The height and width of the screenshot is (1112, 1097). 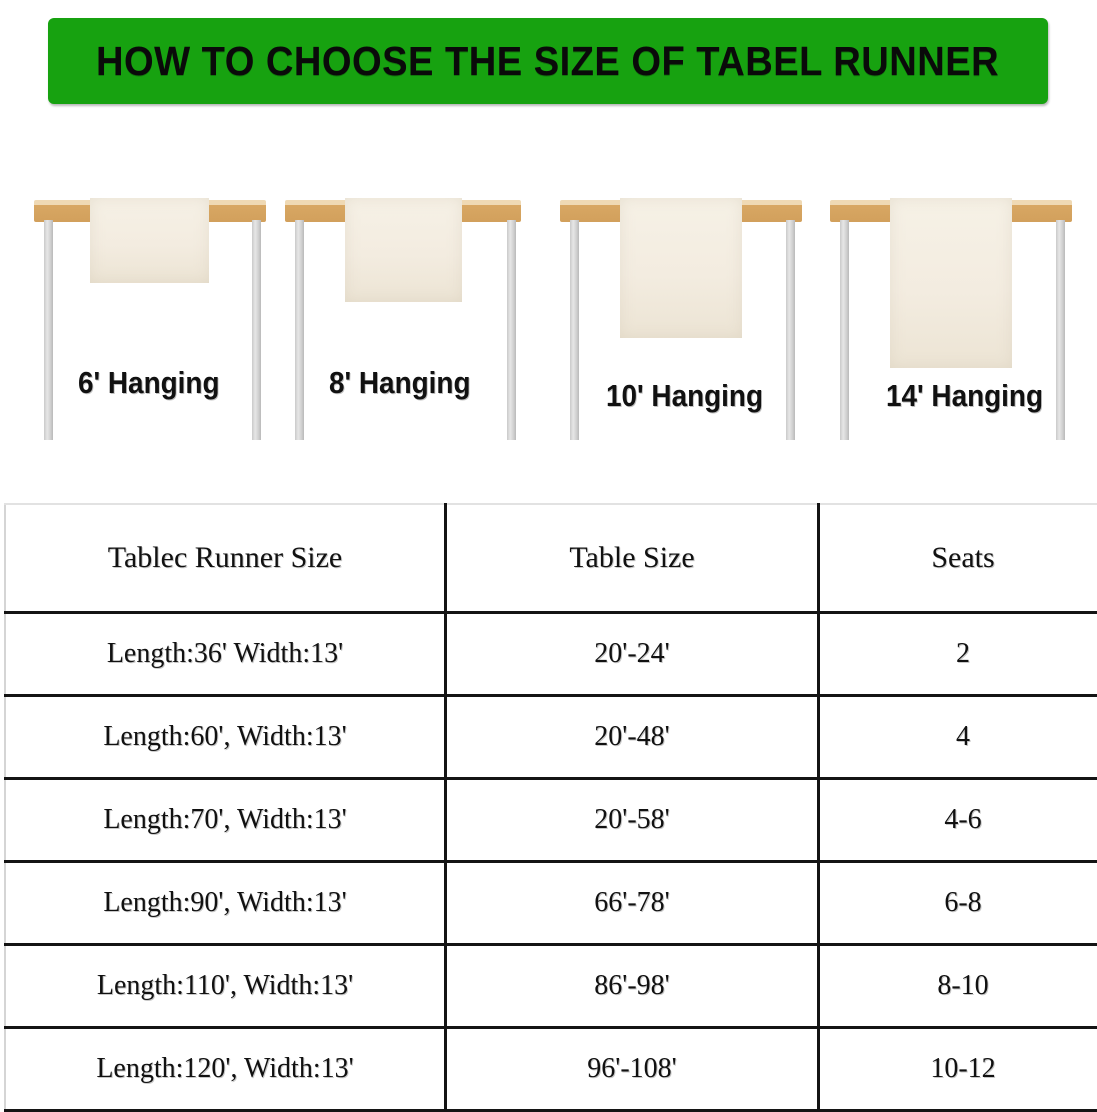 What do you see at coordinates (958, 820) in the screenshot?
I see `cell-seats: 4-6` at bounding box center [958, 820].